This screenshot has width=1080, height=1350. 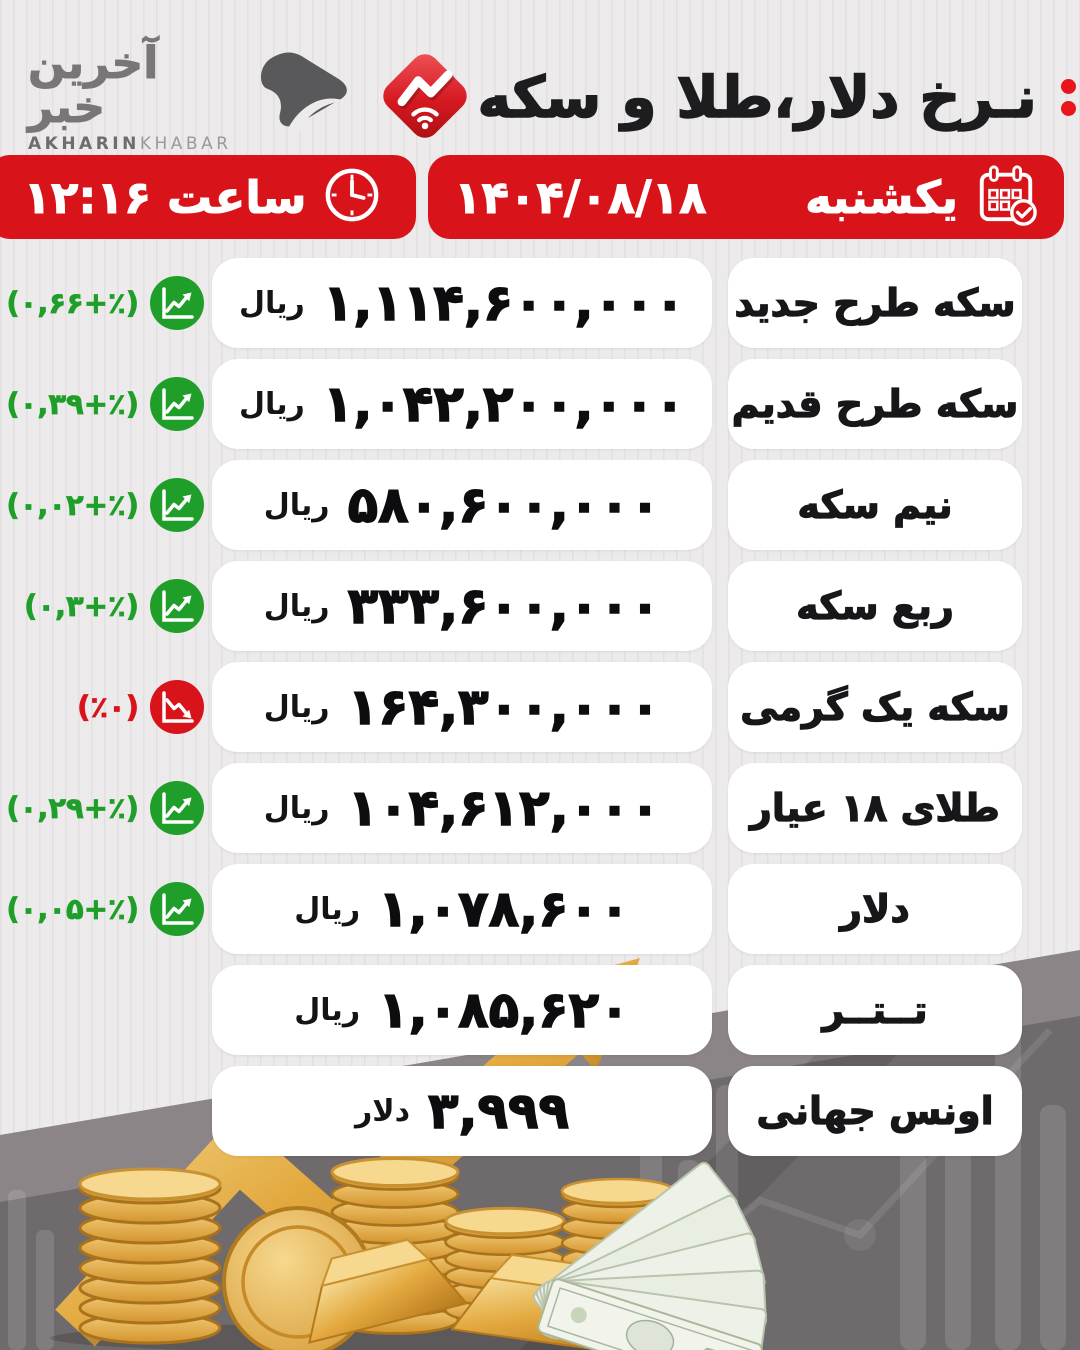 I want to click on change-badge: (۰,۳+٪), so click(x=106, y=606).